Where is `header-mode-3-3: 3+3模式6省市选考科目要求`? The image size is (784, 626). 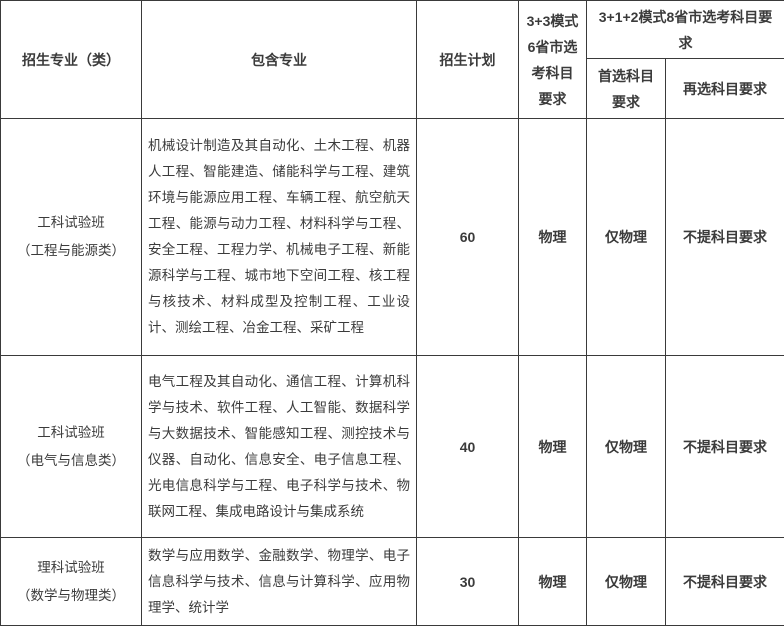 header-mode-3-3: 3+3模式6省市选考科目要求 is located at coordinates (553, 60).